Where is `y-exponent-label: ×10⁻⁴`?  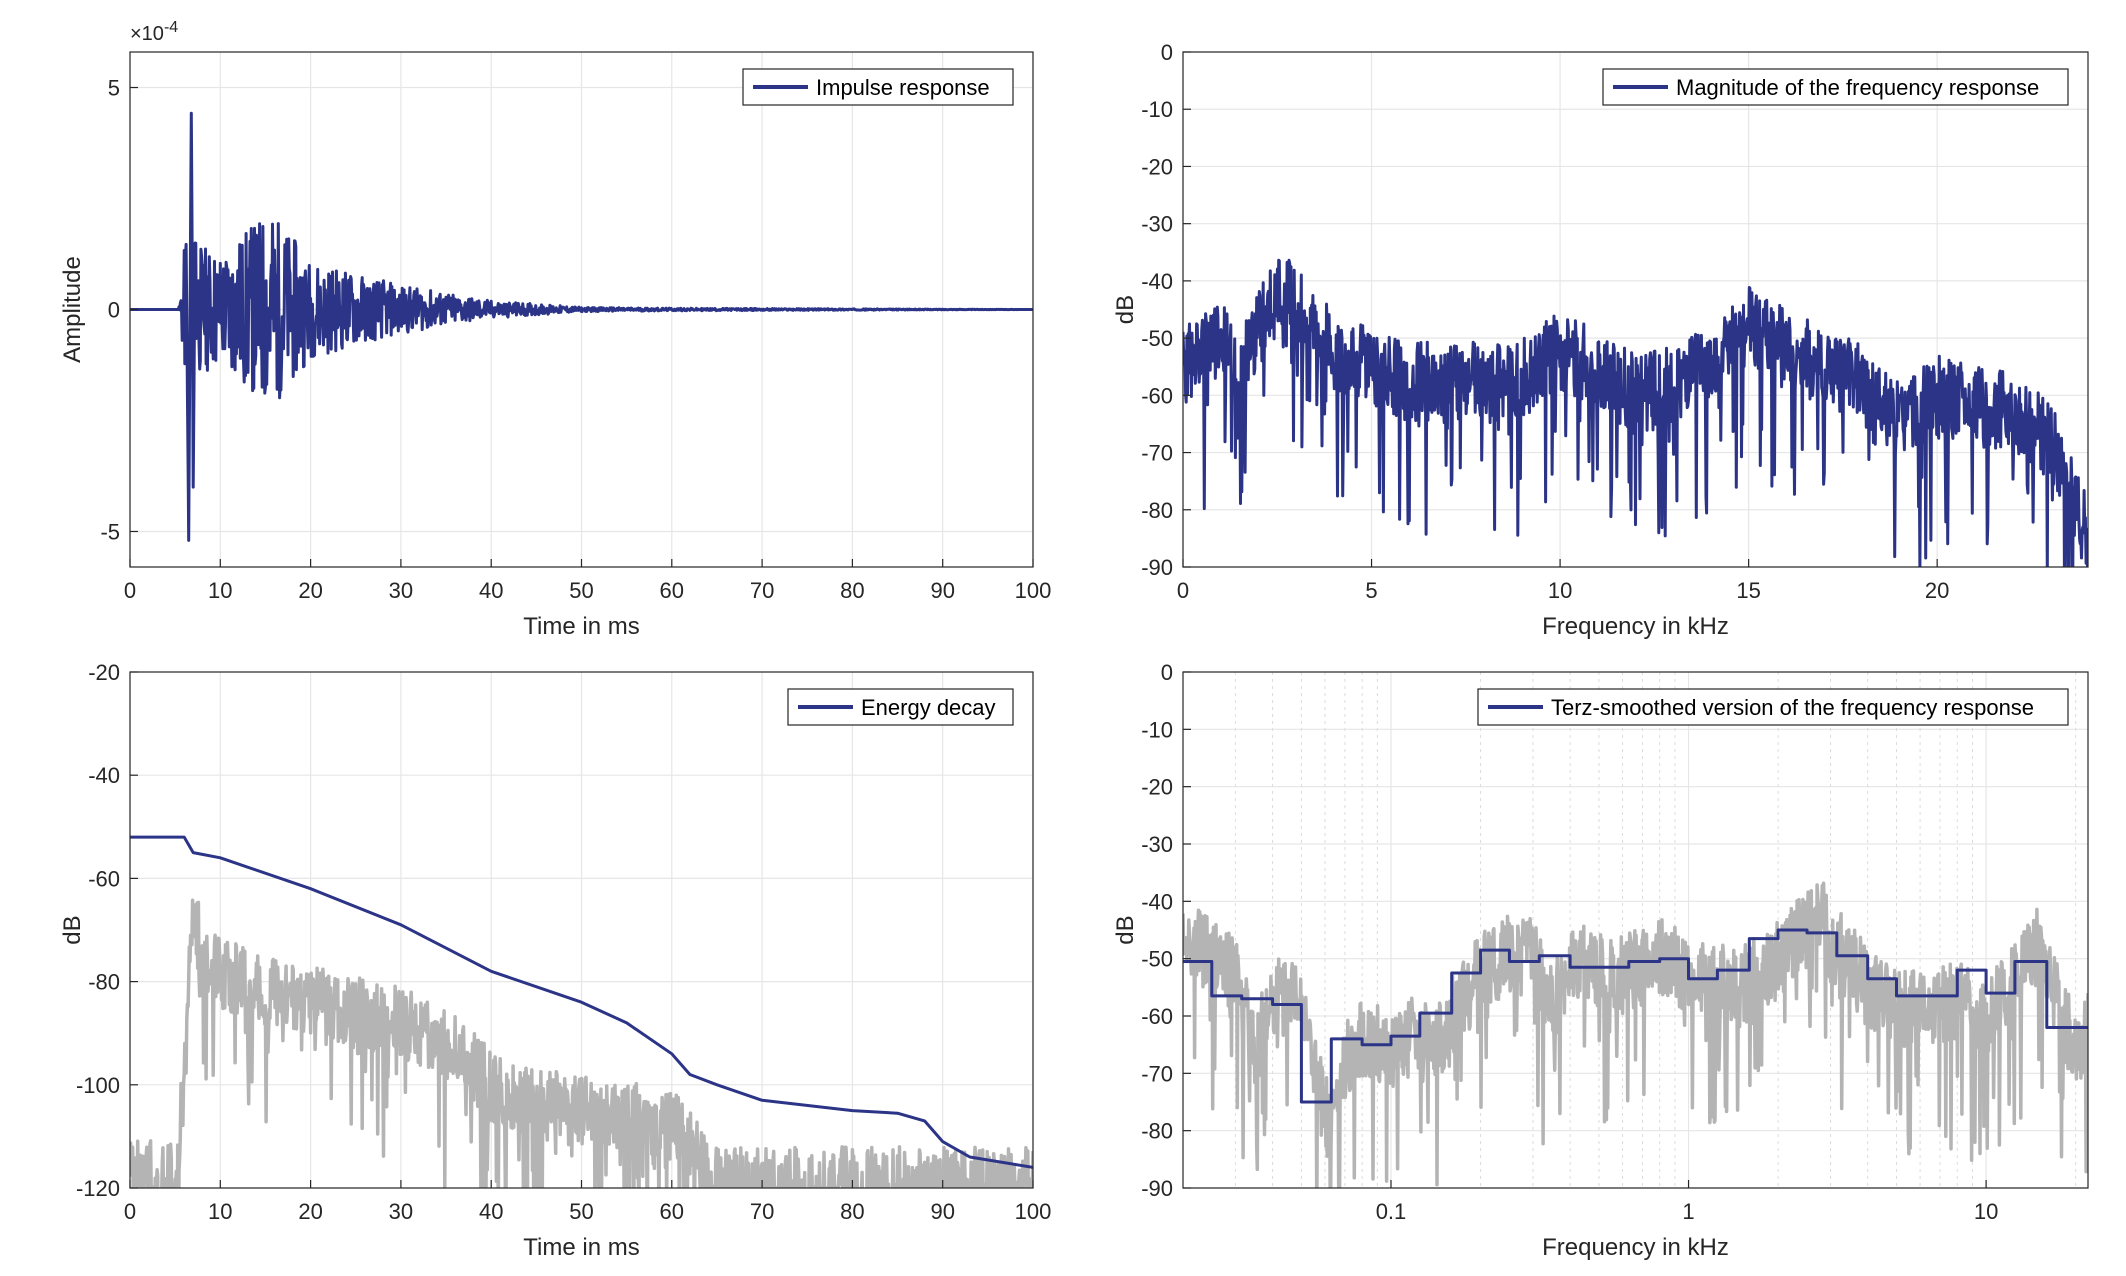
y-exponent-label: ×10⁻⁴ is located at coordinates (154, 32).